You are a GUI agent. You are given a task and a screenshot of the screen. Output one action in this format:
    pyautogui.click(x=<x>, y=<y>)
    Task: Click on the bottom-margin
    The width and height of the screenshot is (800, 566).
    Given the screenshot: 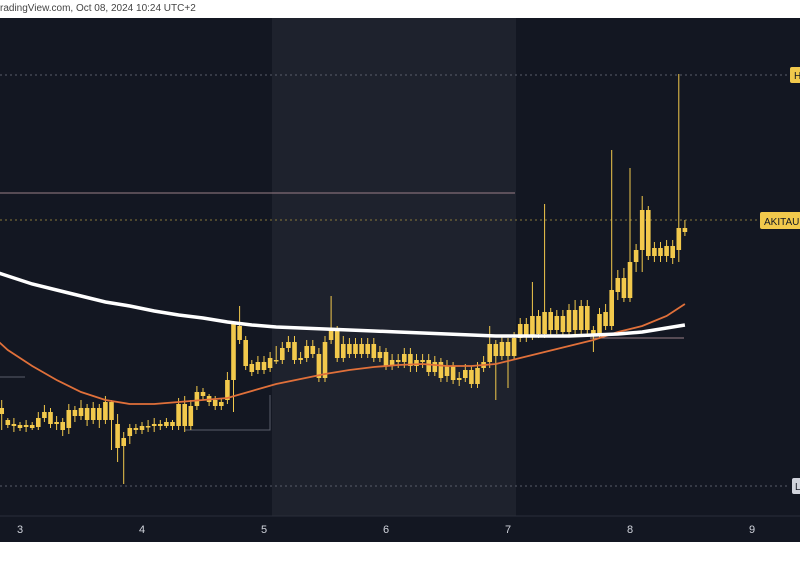 What is the action you would take?
    pyautogui.click(x=400, y=554)
    